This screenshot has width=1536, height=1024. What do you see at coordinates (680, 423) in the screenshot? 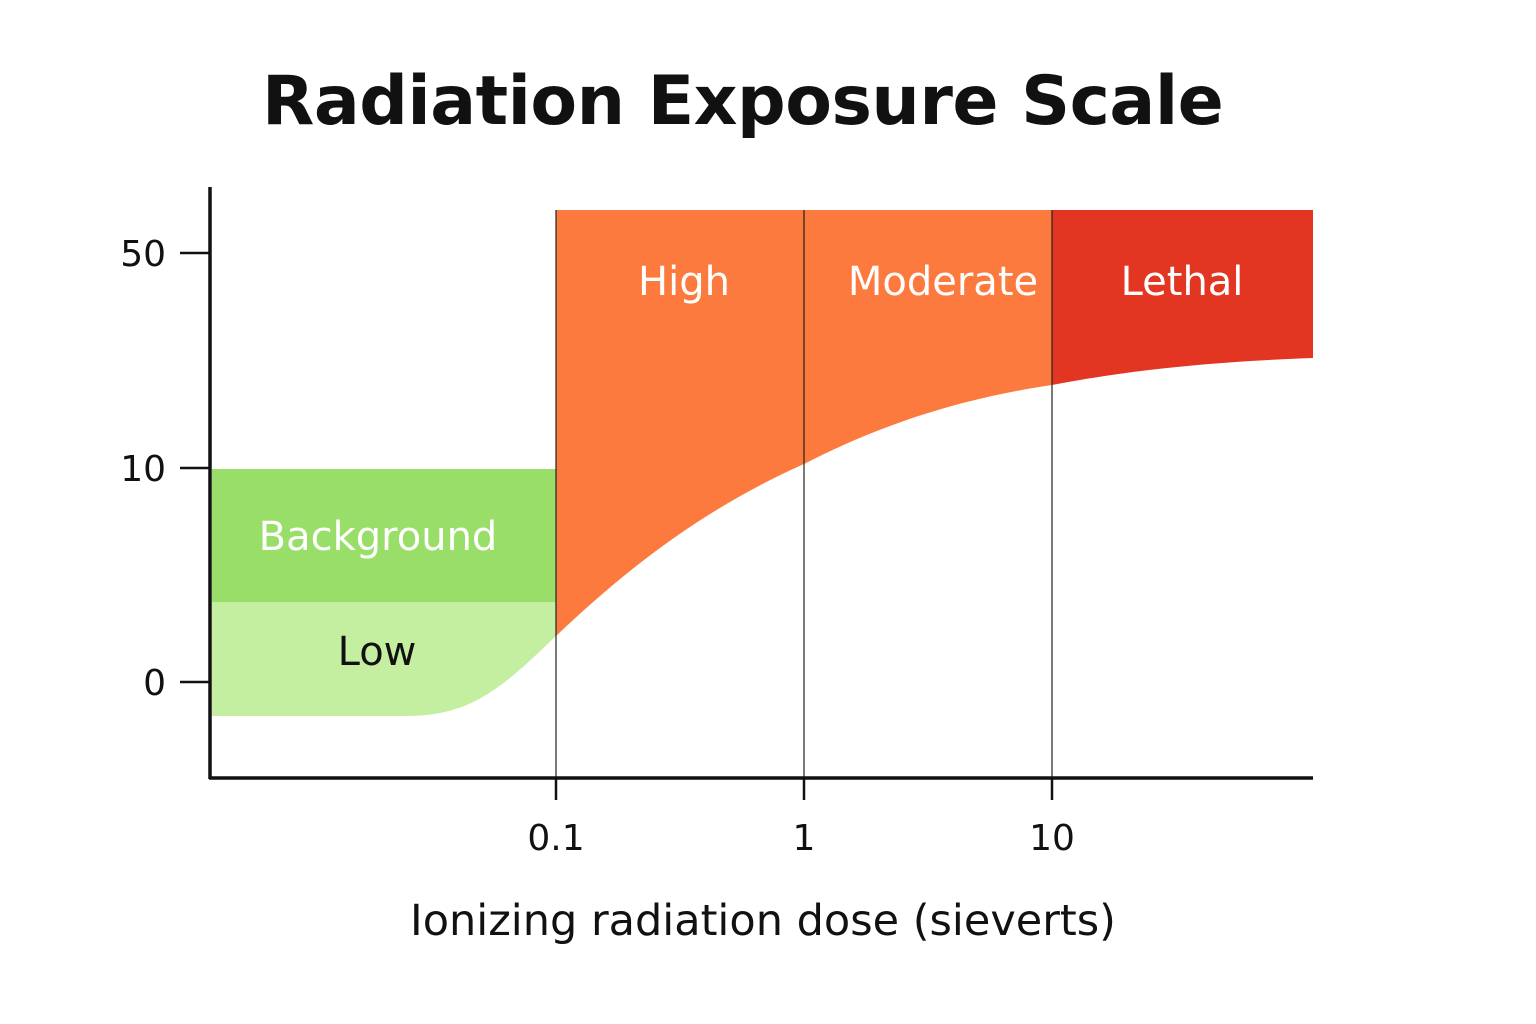
I see `zone-high-region` at bounding box center [680, 423].